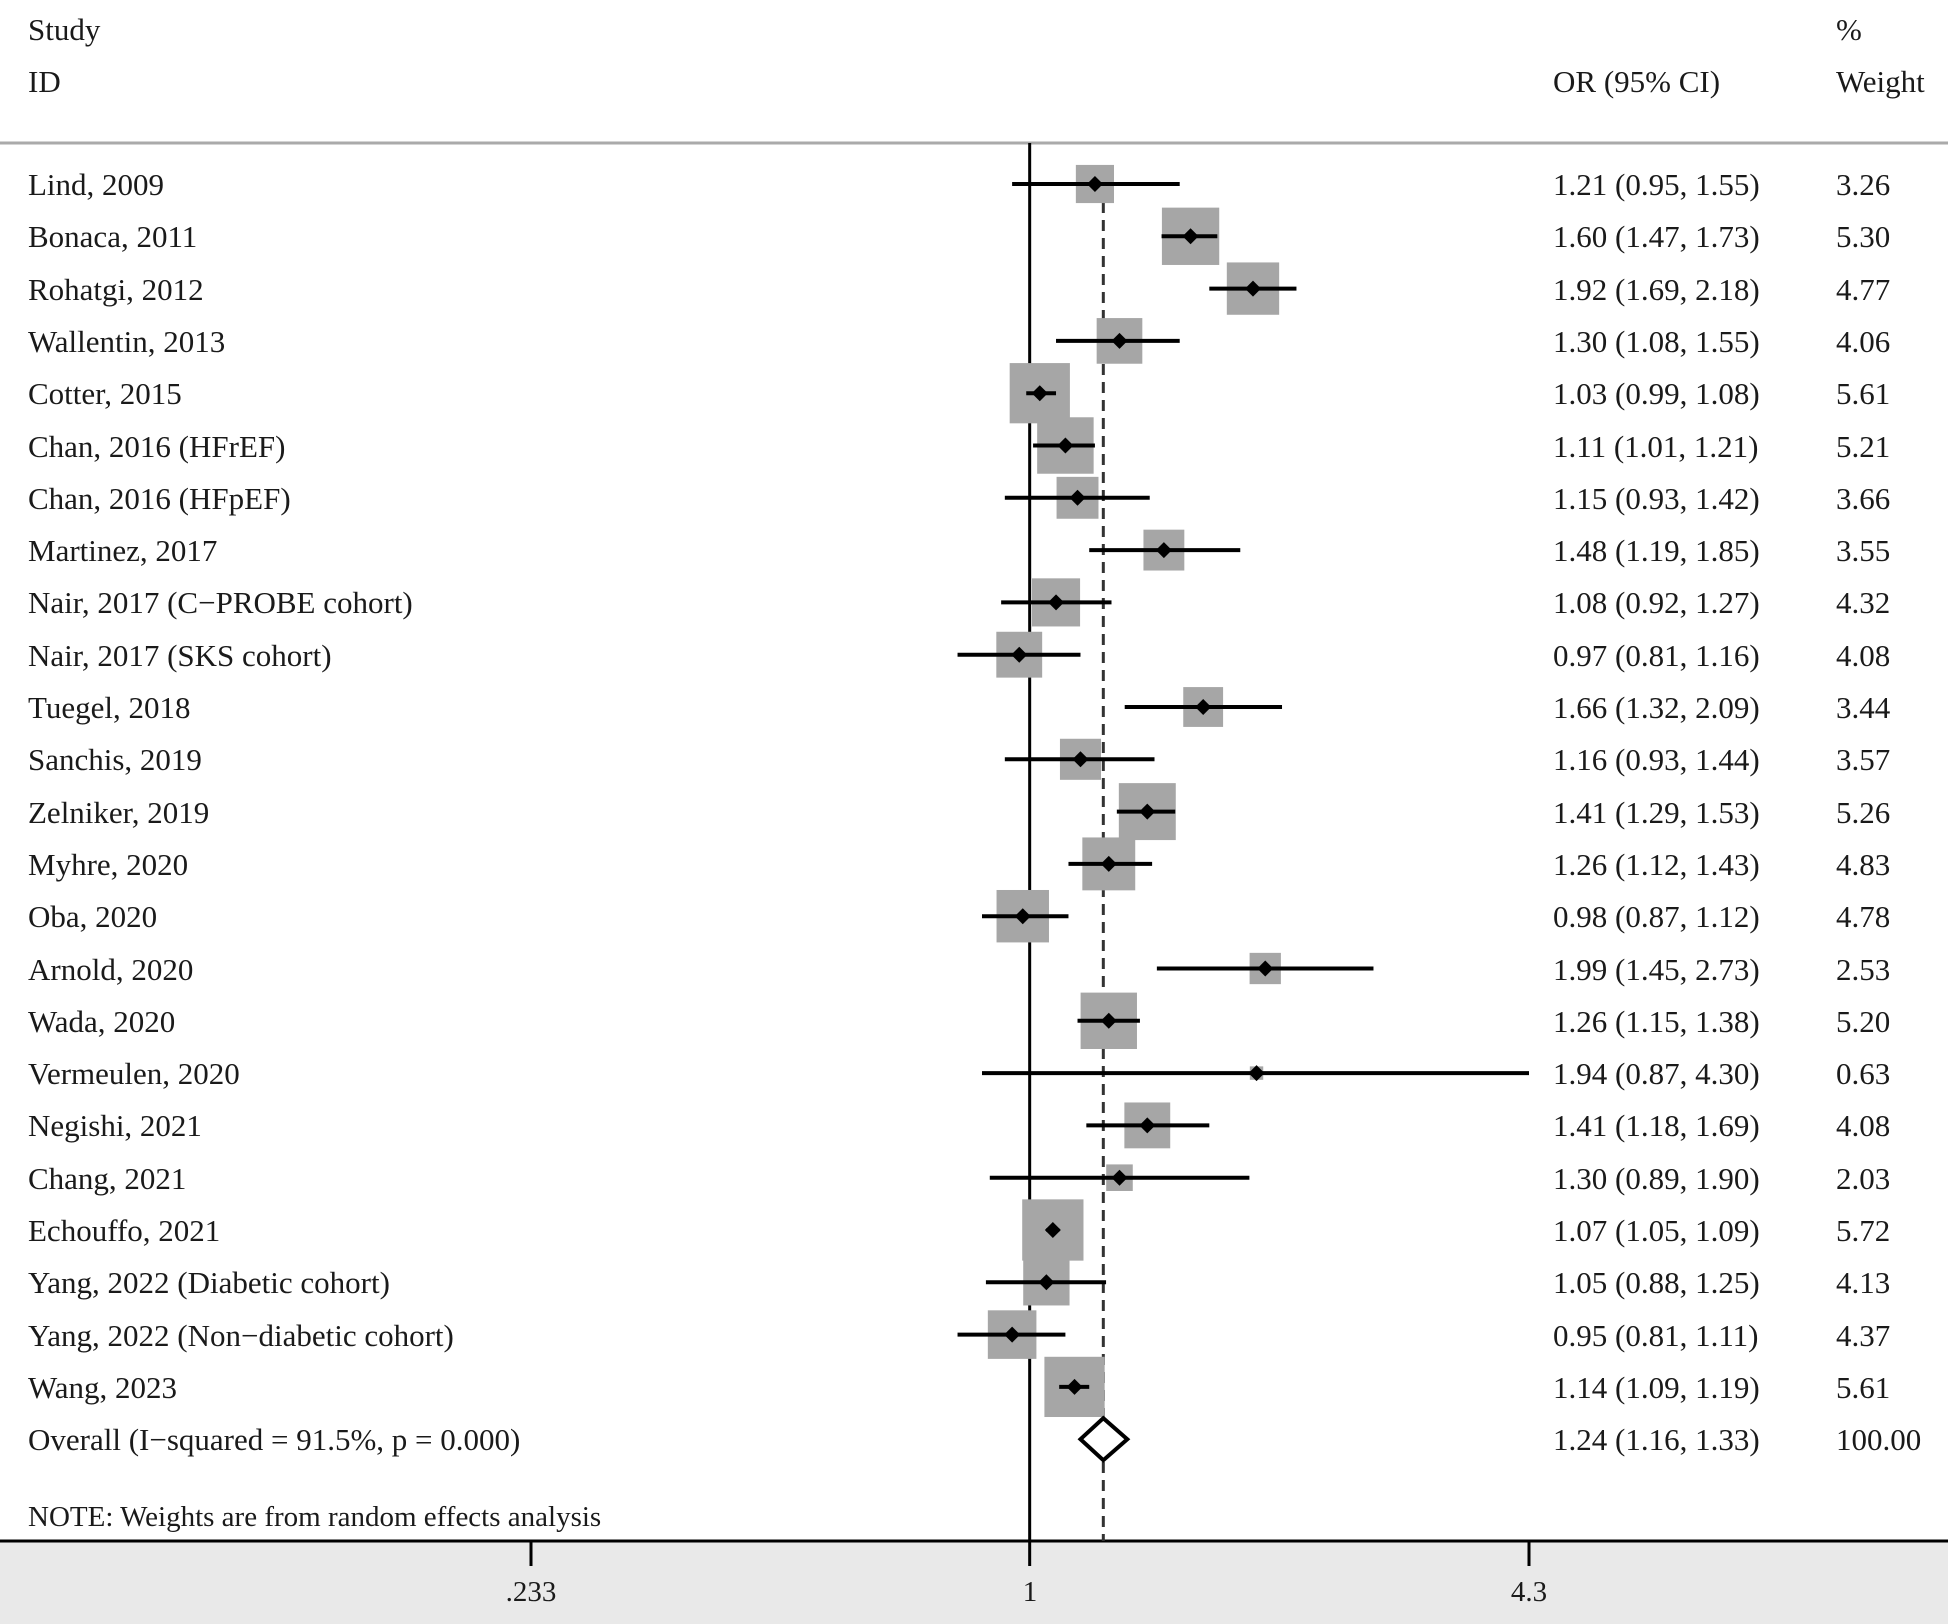 The image size is (1948, 1624). I want to click on or-ci-value: 1.48 (1.19, 1.85), so click(1656, 551).